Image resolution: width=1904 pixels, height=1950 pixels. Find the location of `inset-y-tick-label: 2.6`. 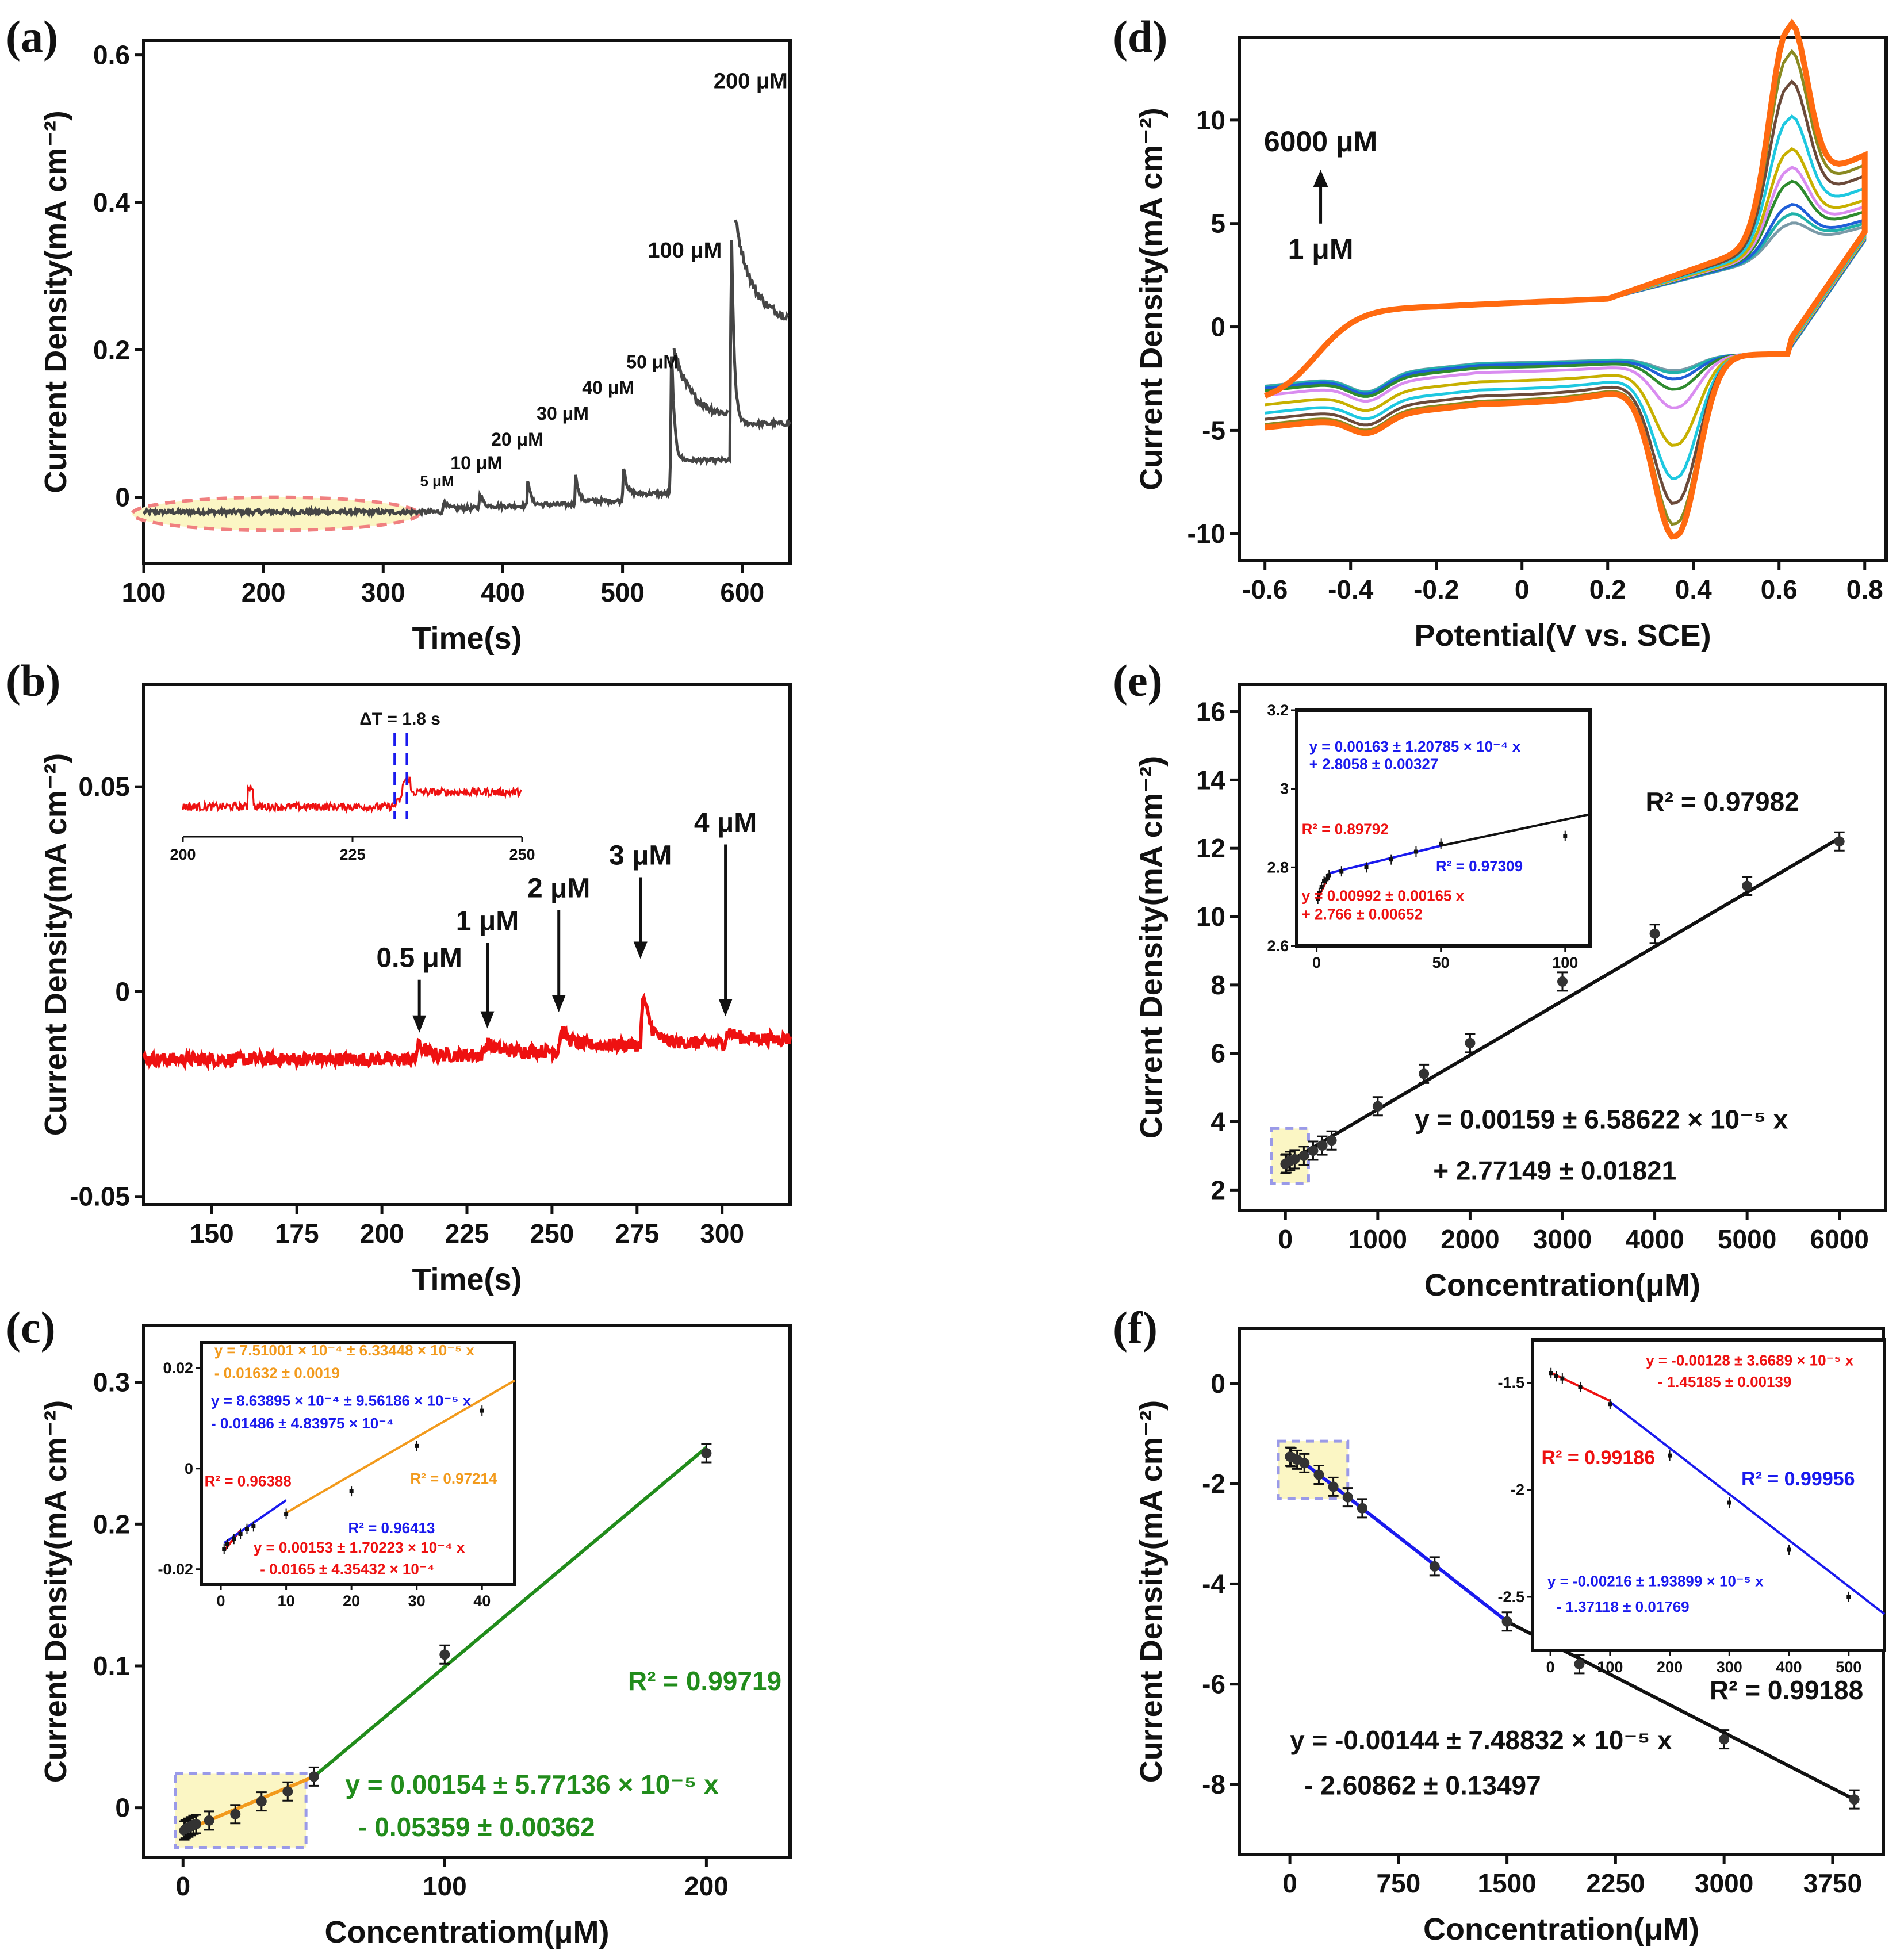

inset-y-tick-label: 2.6 is located at coordinates (1278, 946).